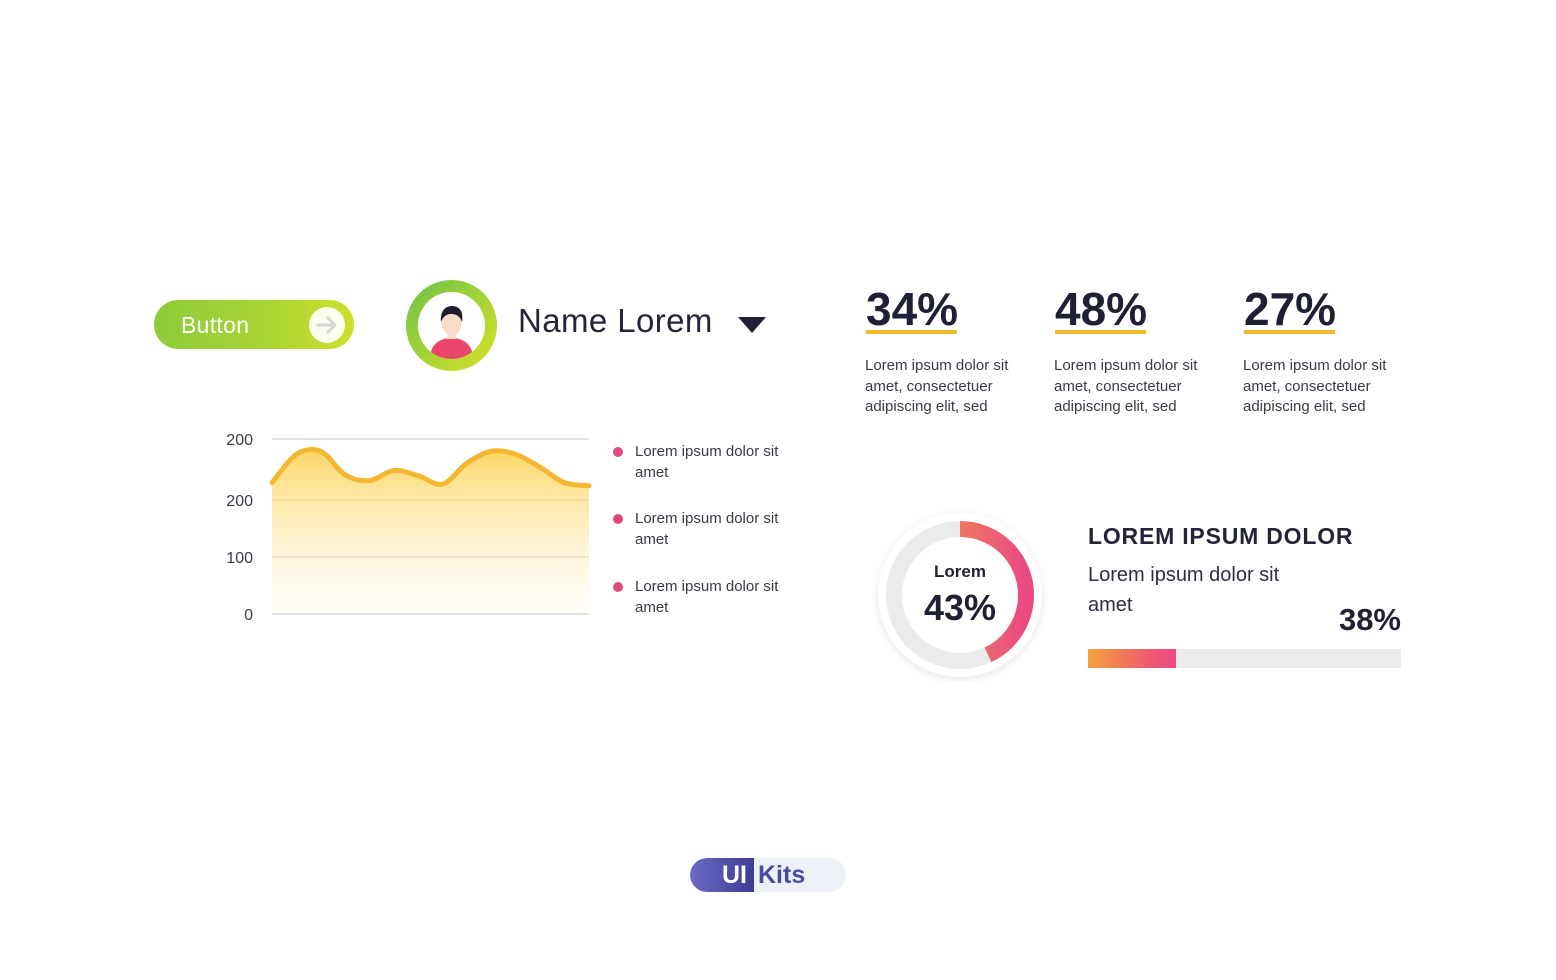 This screenshot has width=1556, height=980. What do you see at coordinates (782, 875) in the screenshot?
I see `watermark-right-text: Kits` at bounding box center [782, 875].